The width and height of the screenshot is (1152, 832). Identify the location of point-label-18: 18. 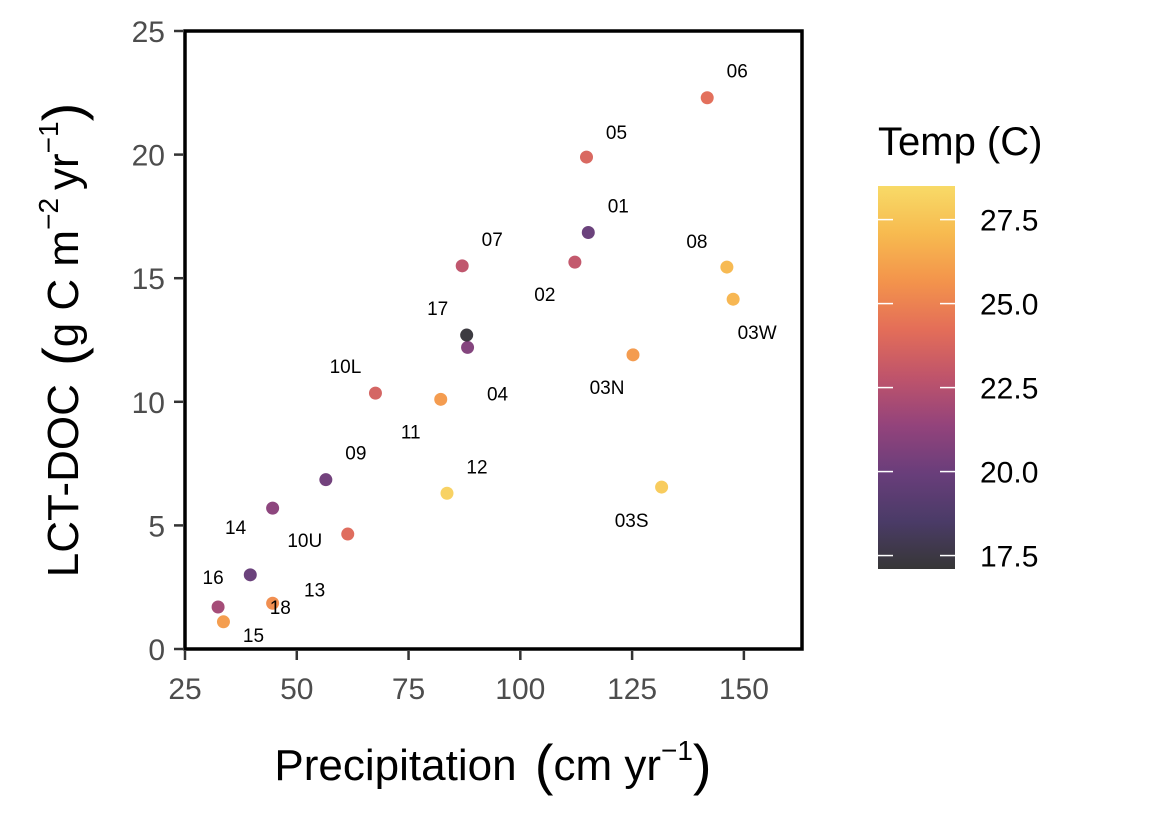
(280, 608).